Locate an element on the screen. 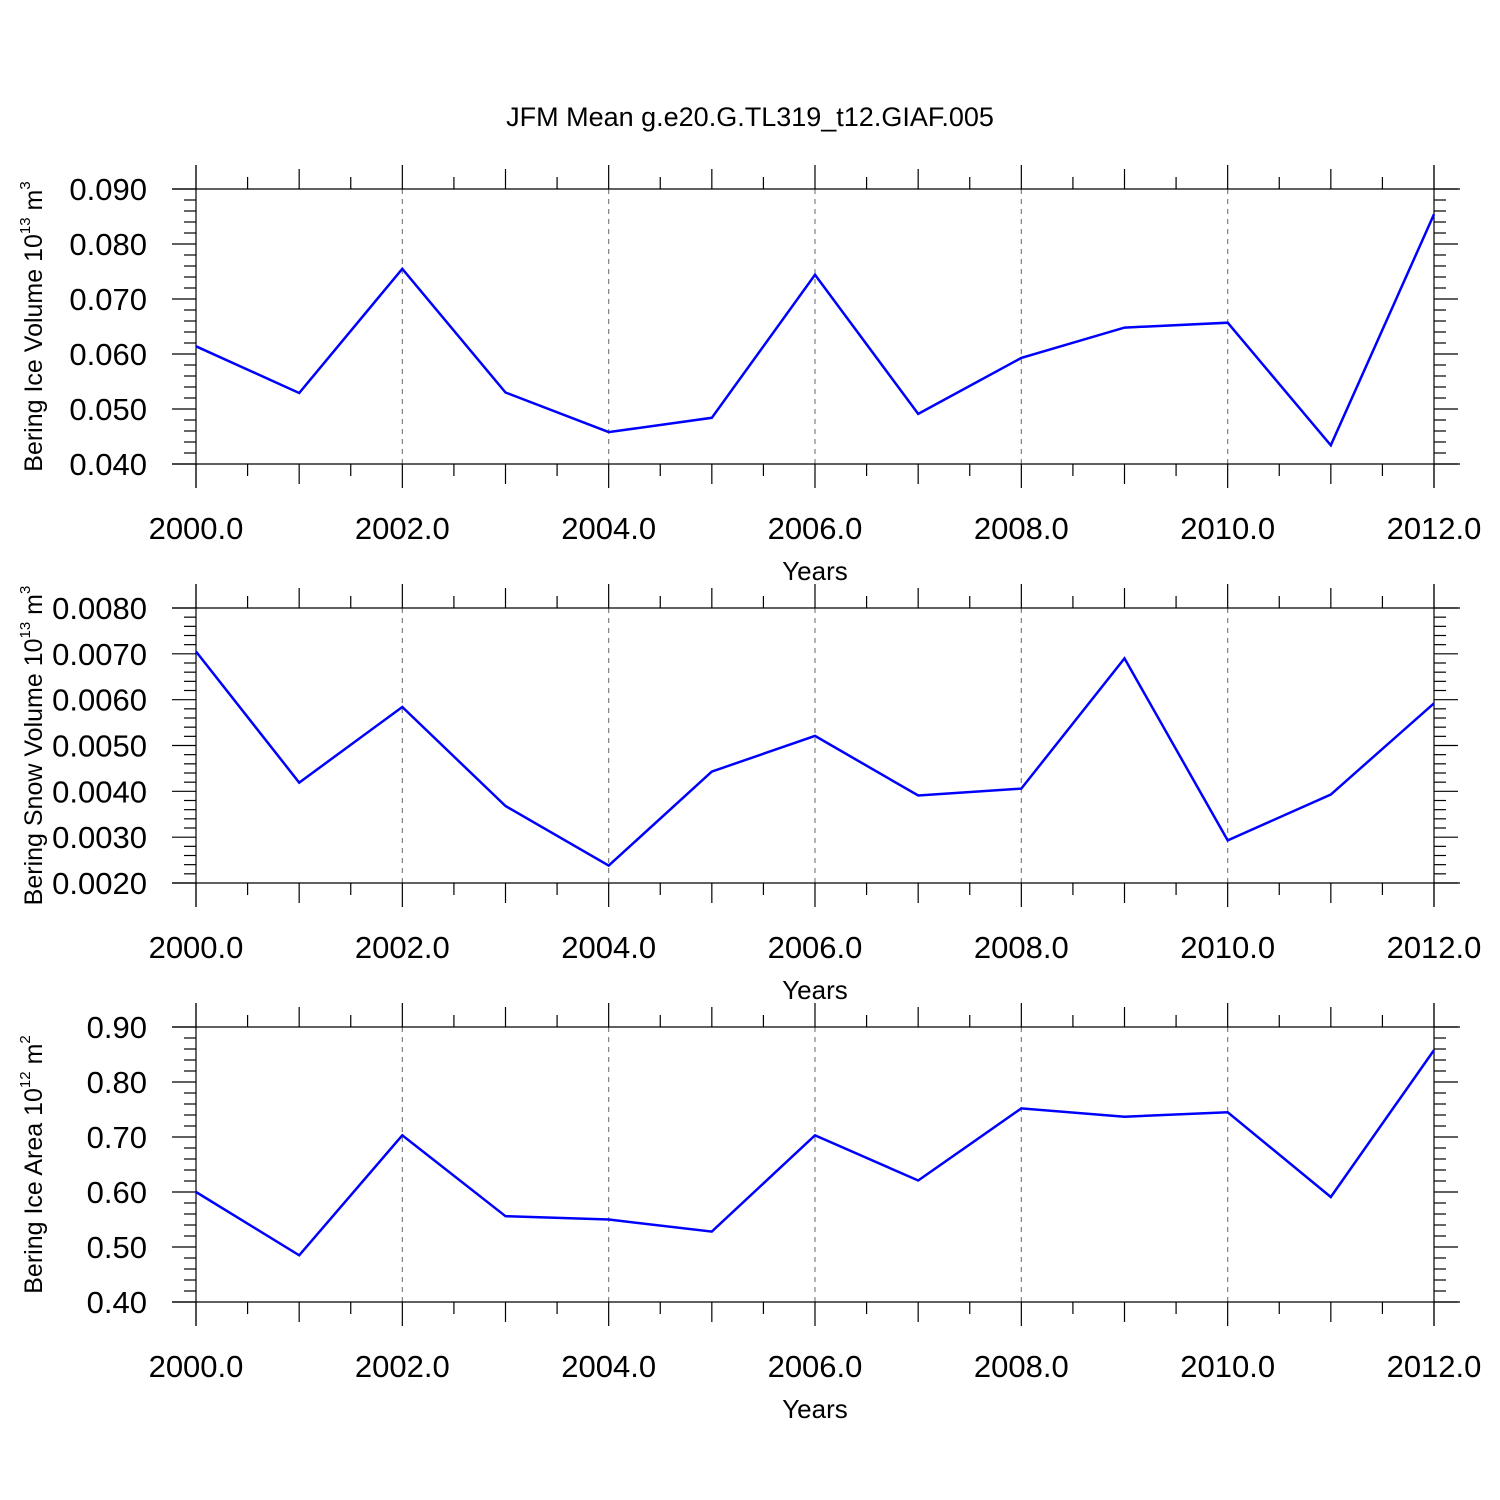 The width and height of the screenshot is (1500, 1500). y-tick-label: 0.040 is located at coordinates (108, 464).